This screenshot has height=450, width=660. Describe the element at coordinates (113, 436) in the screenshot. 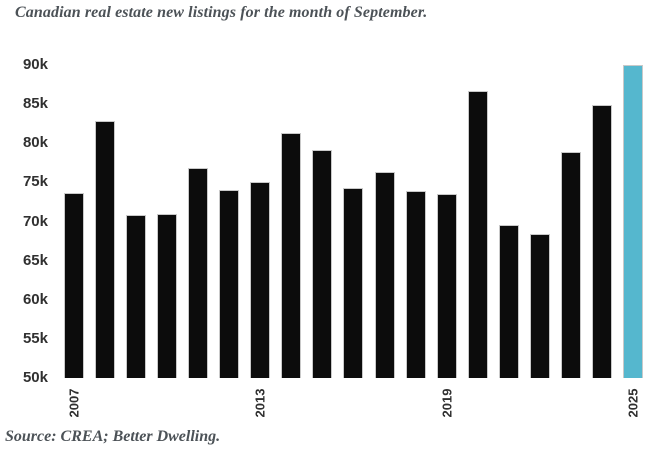

I see `source-note: Source: CREA; Better Dwelling.` at that location.